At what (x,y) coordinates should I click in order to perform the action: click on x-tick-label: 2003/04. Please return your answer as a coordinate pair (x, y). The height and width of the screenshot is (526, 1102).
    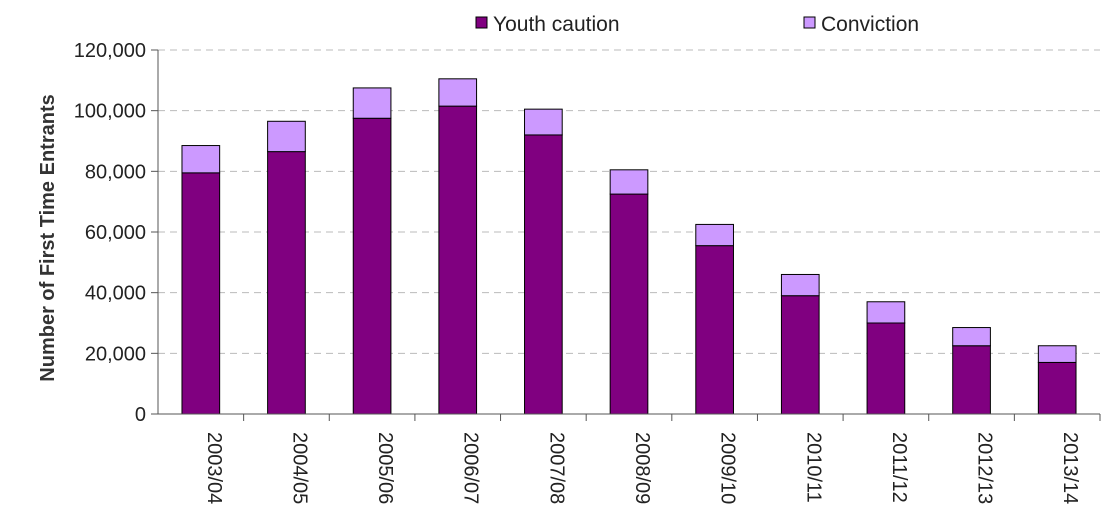
    Looking at the image, I should click on (214, 468).